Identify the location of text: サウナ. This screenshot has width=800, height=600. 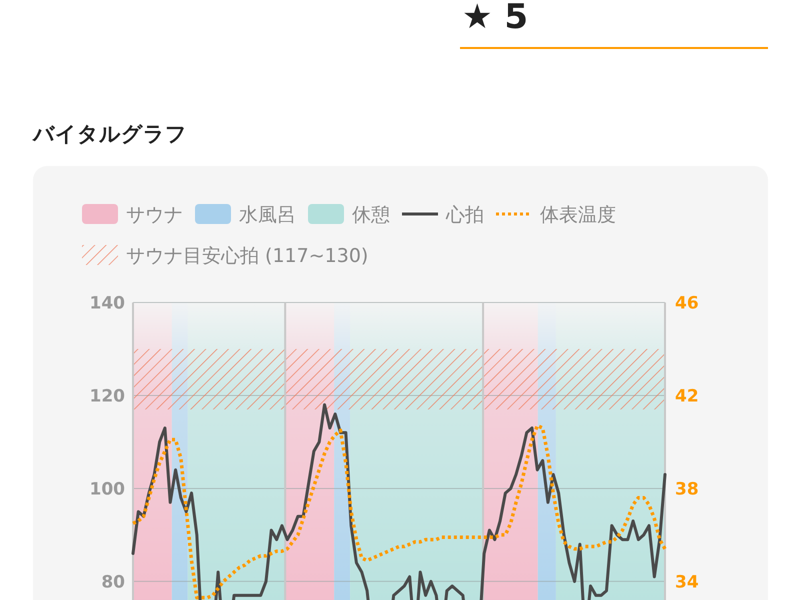
(154, 215).